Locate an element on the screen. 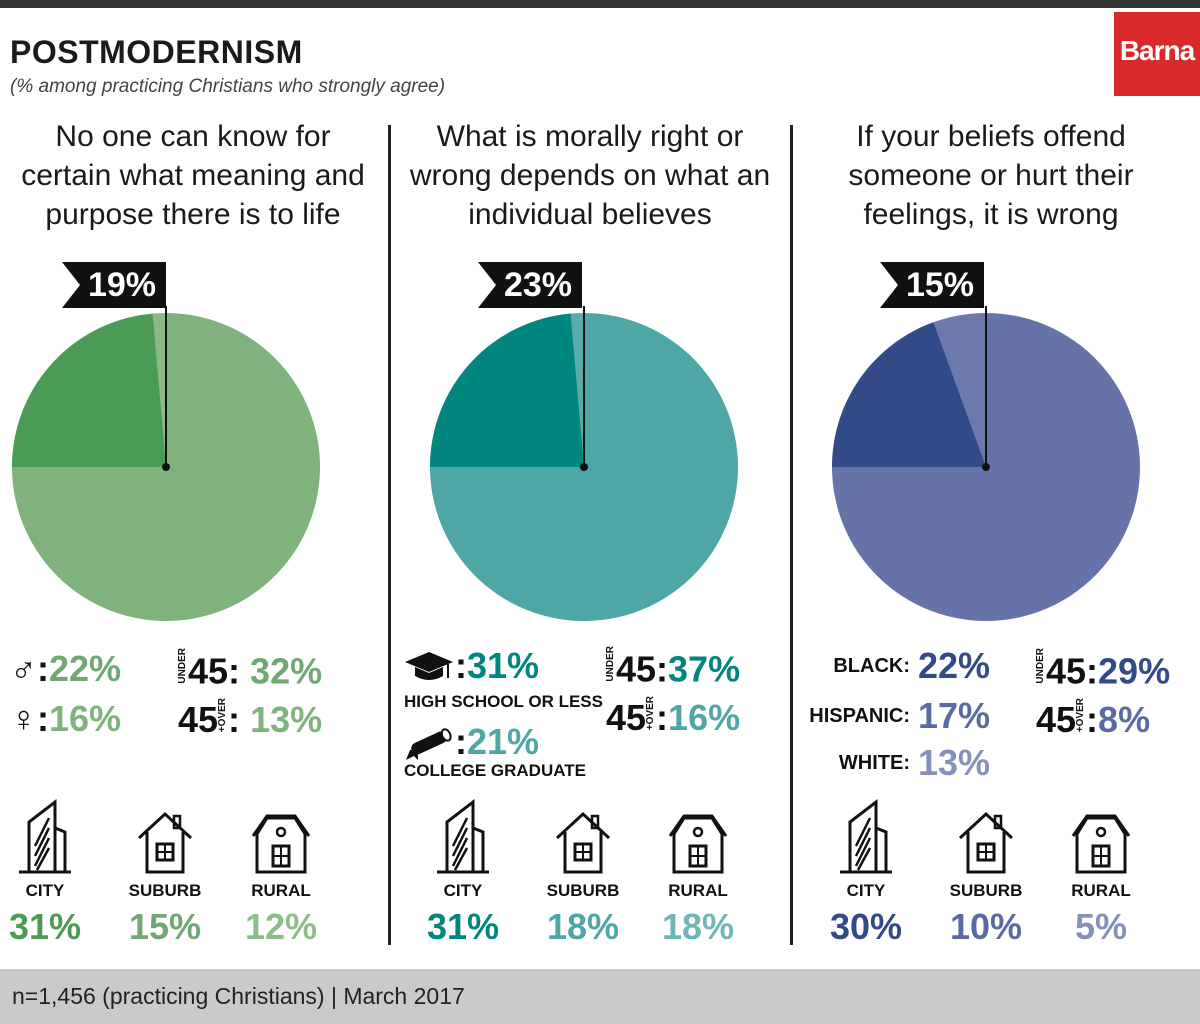 The width and height of the screenshot is (1200, 1024). community-value: 15% is located at coordinates (165, 926).